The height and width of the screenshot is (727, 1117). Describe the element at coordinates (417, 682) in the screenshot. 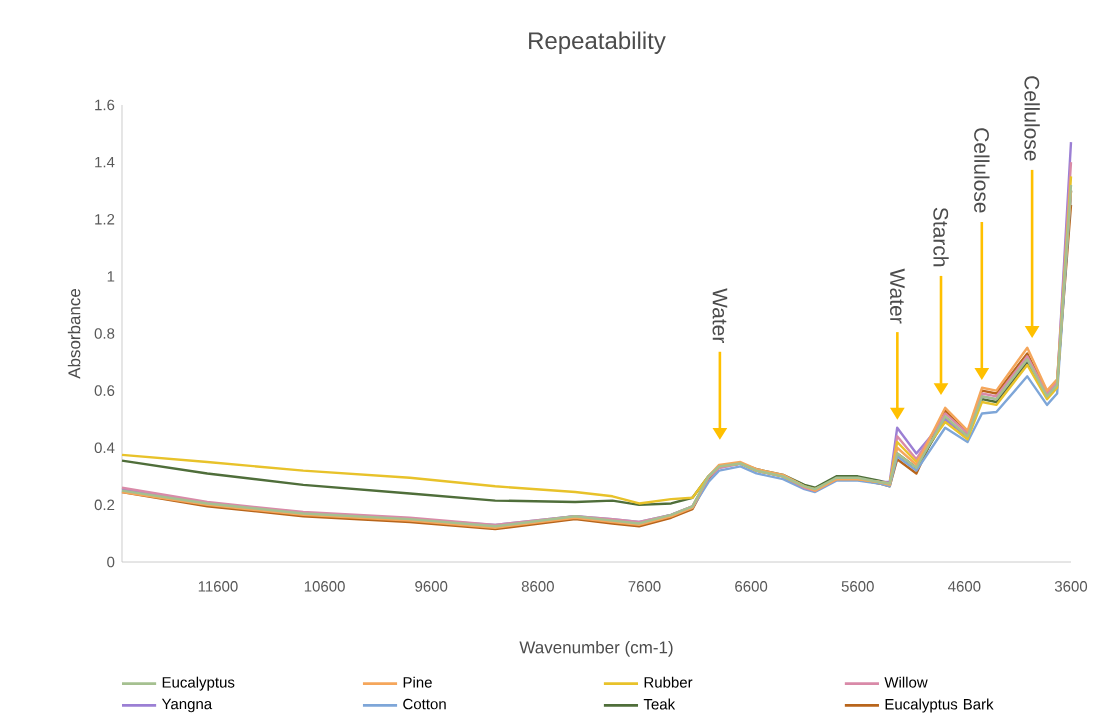

I see `legend-label: Pine` at that location.